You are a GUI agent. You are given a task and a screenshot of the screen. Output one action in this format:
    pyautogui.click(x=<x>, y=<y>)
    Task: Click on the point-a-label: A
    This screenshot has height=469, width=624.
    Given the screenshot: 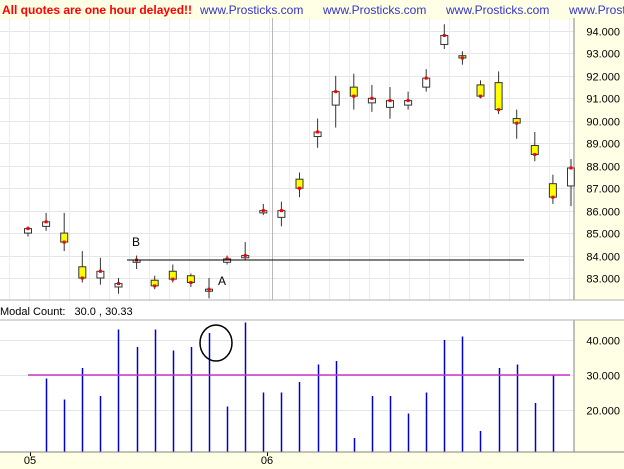 What is the action you would take?
    pyautogui.click(x=222, y=281)
    